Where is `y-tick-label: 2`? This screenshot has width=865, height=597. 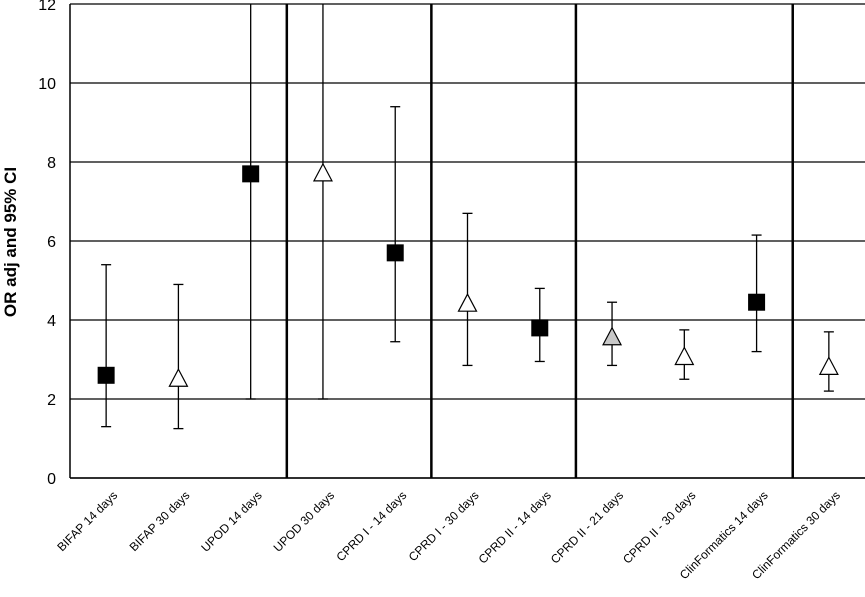 y-tick-label: 2 is located at coordinates (51, 400).